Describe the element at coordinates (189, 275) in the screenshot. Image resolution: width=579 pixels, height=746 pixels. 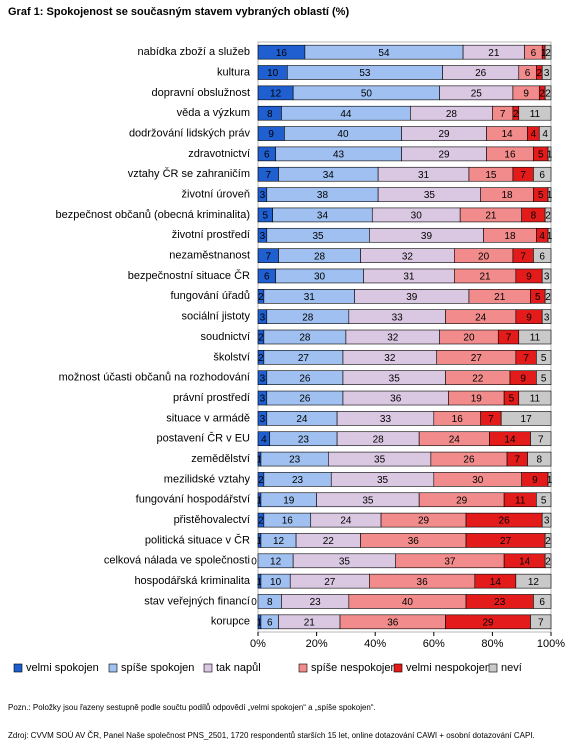
I see `y-tick-label: bezpečnostní situace ČR` at that location.